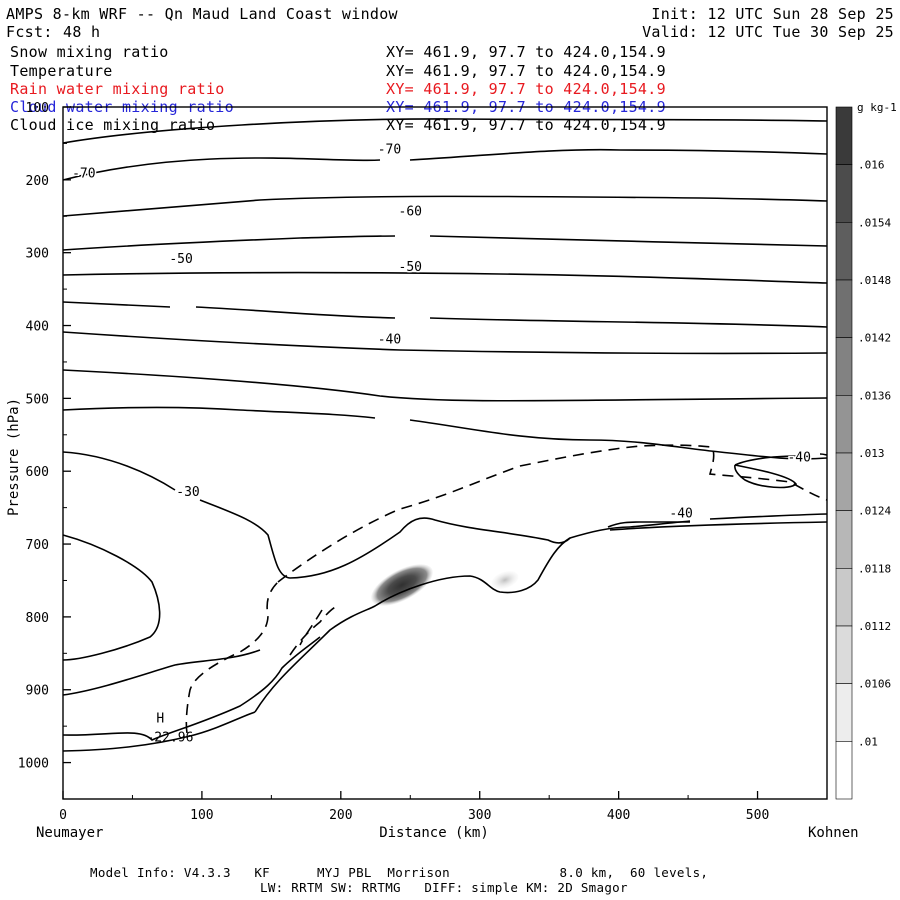  Describe the element at coordinates (61, 71) in the screenshot. I see `field-name-temperature: Temperature` at that location.